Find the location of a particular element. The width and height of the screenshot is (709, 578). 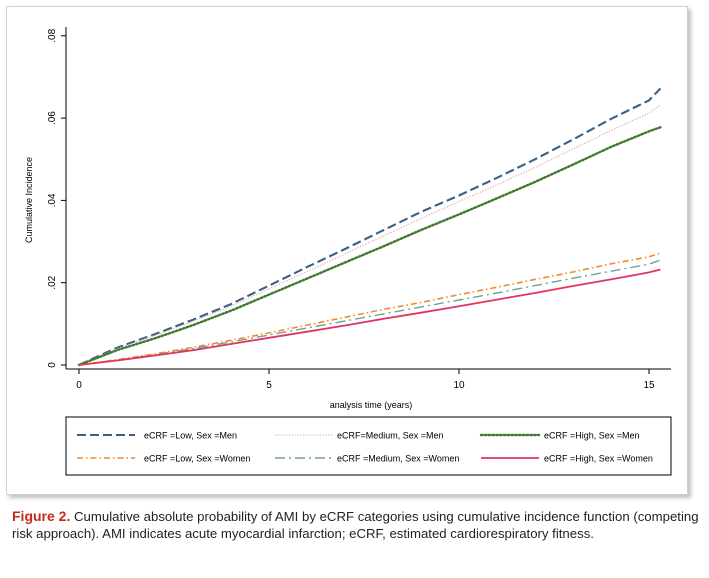

legend-label-3: eCRF =High, Sex =Men is located at coordinates (592, 436).